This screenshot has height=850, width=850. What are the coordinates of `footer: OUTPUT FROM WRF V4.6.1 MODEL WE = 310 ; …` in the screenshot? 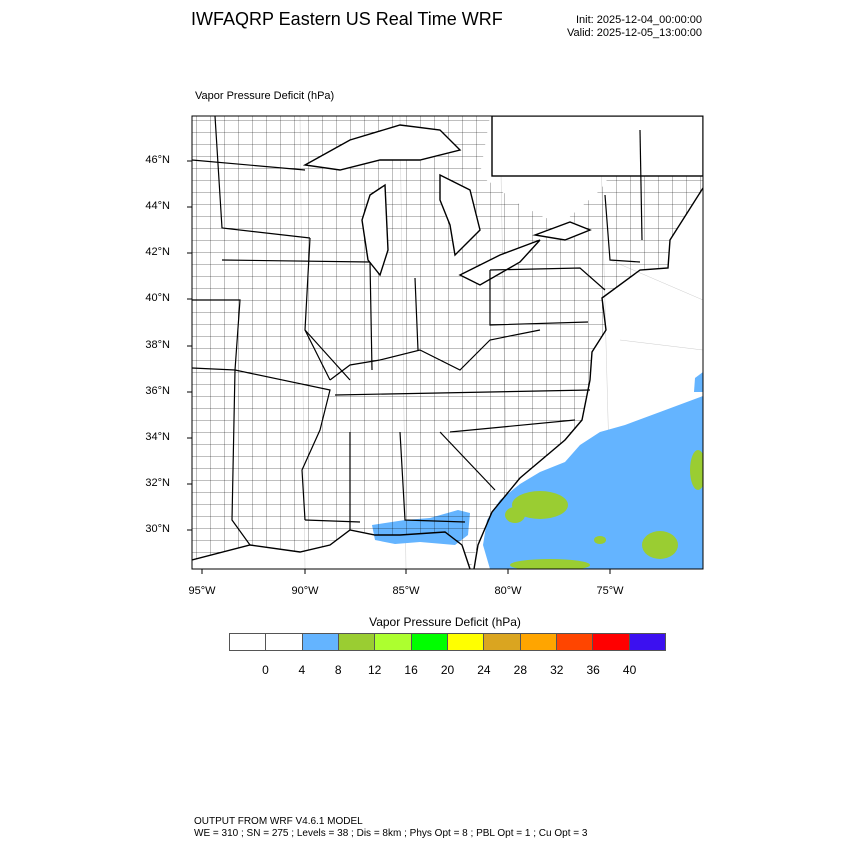 It's located at (390, 828).